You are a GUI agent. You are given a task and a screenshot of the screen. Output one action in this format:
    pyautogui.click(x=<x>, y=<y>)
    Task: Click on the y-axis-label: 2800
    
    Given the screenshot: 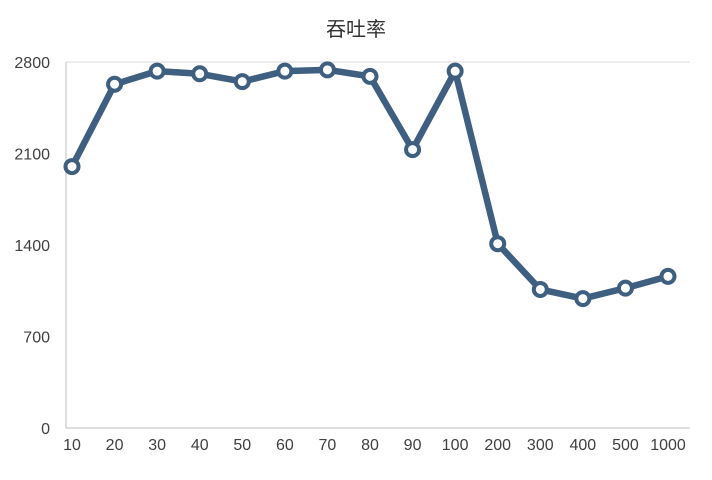 What is the action you would take?
    pyautogui.click(x=32, y=63)
    